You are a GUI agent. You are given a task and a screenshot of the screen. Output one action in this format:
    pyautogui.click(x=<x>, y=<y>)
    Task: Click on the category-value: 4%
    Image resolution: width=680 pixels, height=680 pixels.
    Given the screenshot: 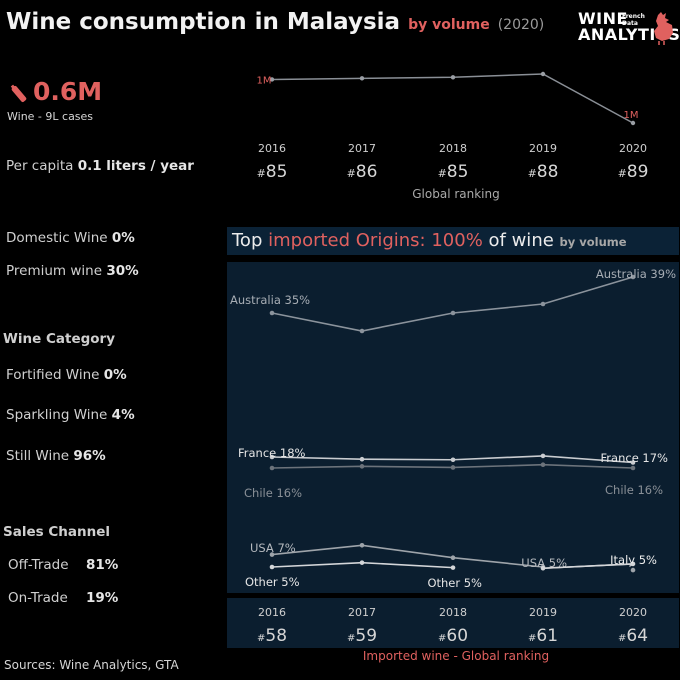 What is the action you would take?
    pyautogui.click(x=123, y=415)
    